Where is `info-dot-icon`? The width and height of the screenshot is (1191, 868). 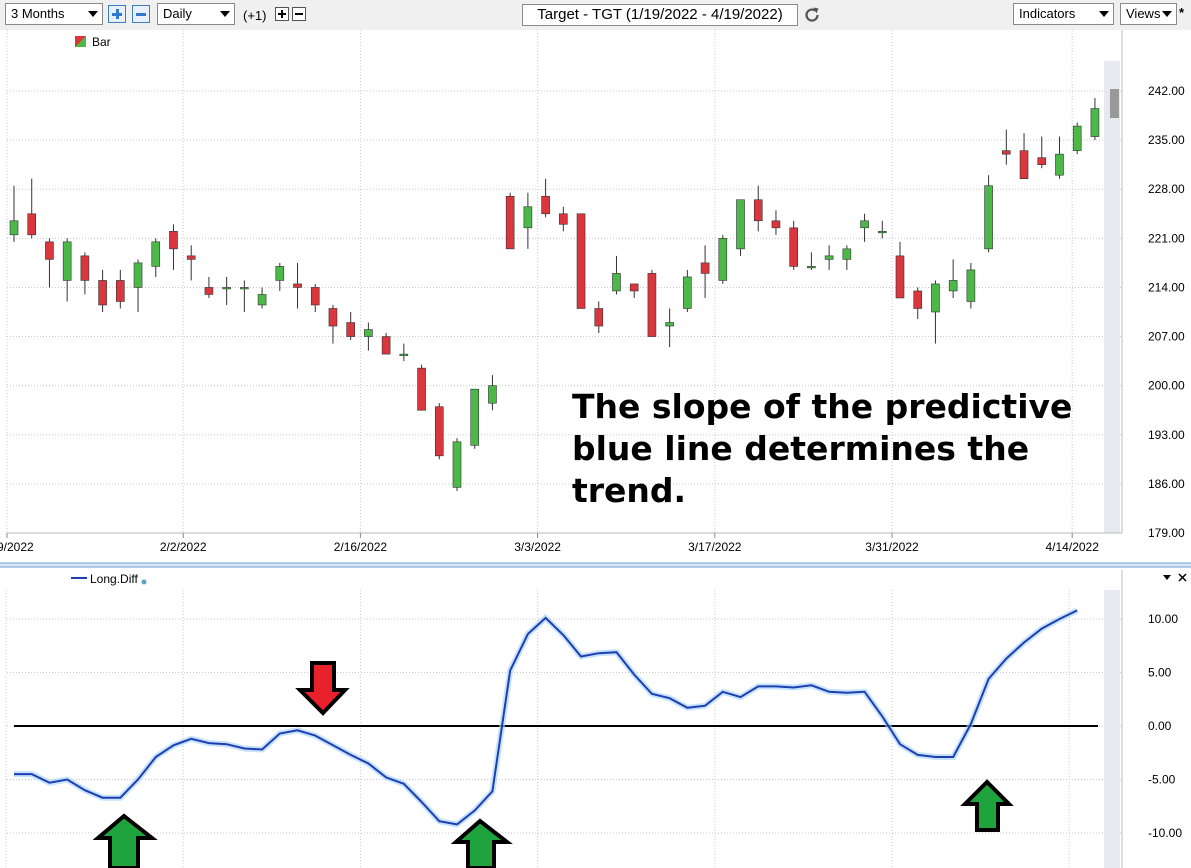
info-dot-icon is located at coordinates (144, 582).